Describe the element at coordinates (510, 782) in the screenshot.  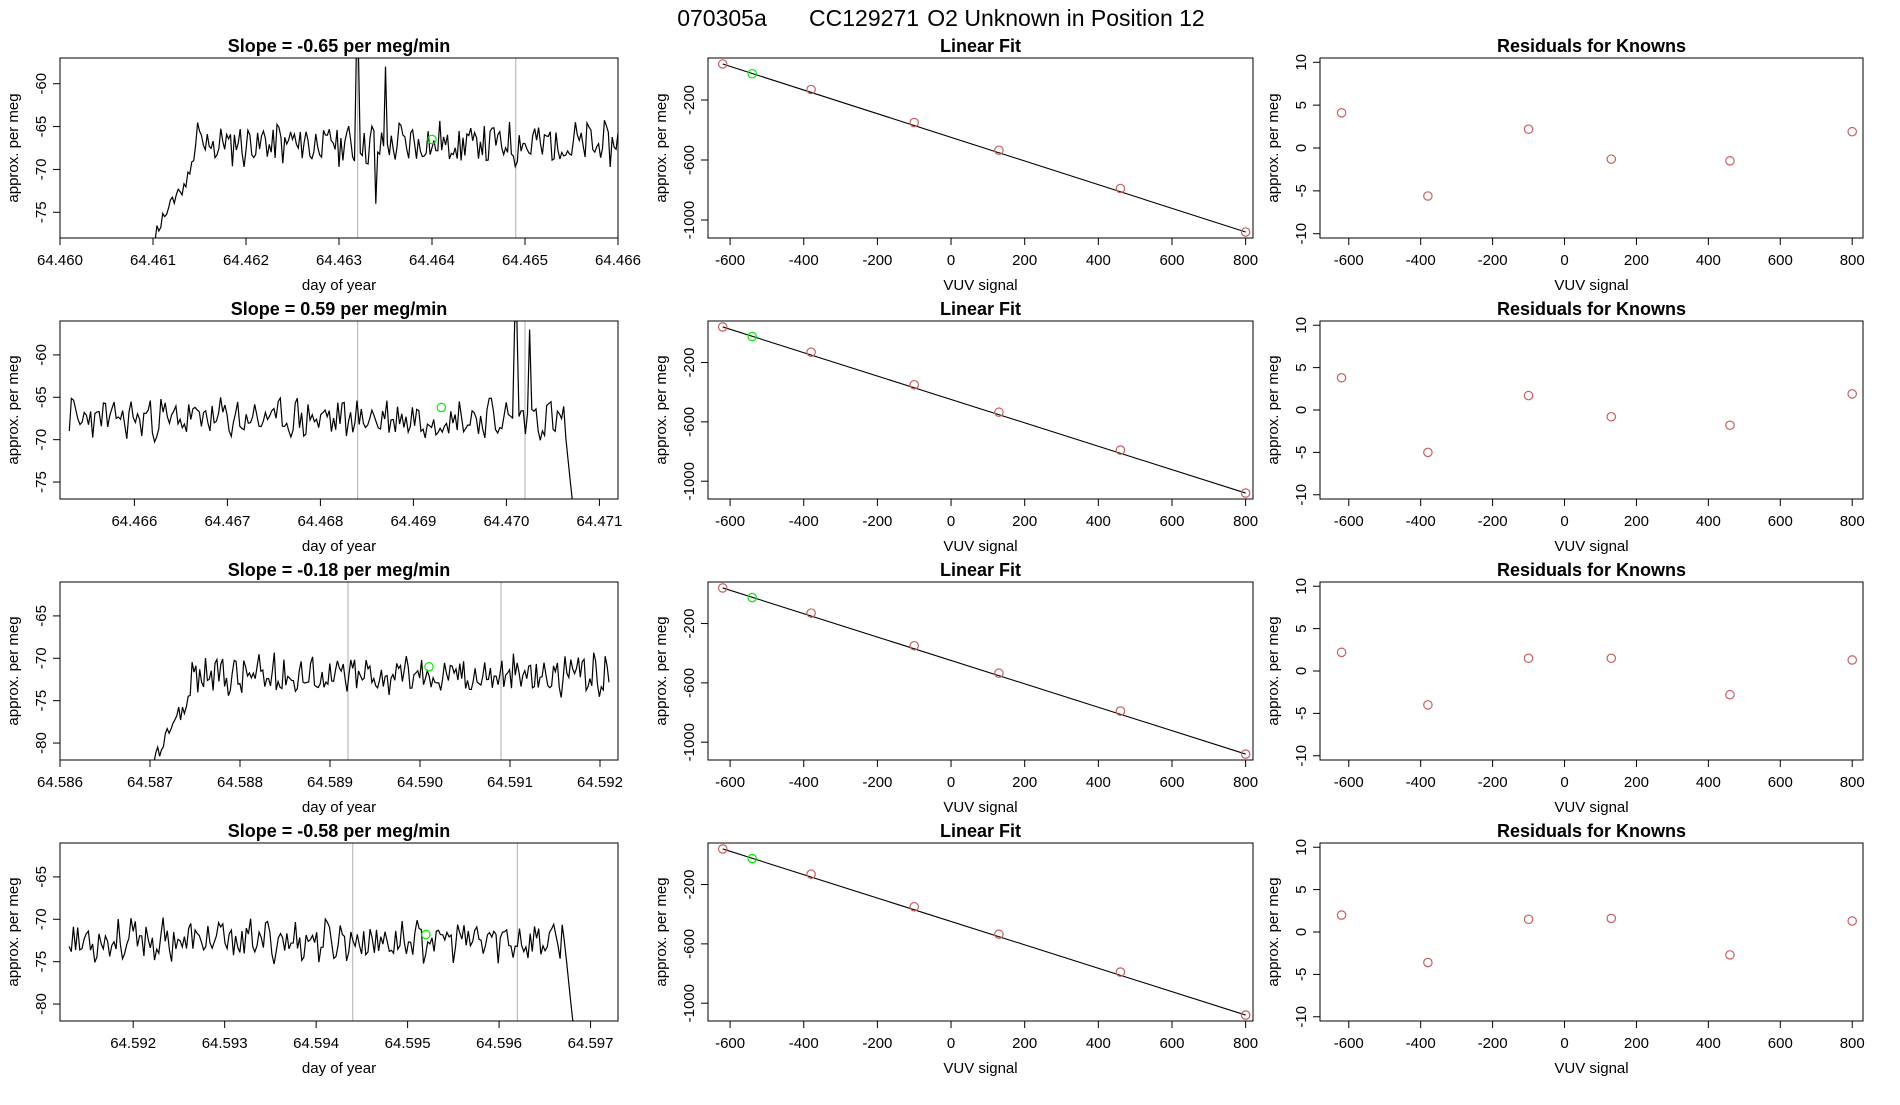
I see `x-tick-label: 64.591` at that location.